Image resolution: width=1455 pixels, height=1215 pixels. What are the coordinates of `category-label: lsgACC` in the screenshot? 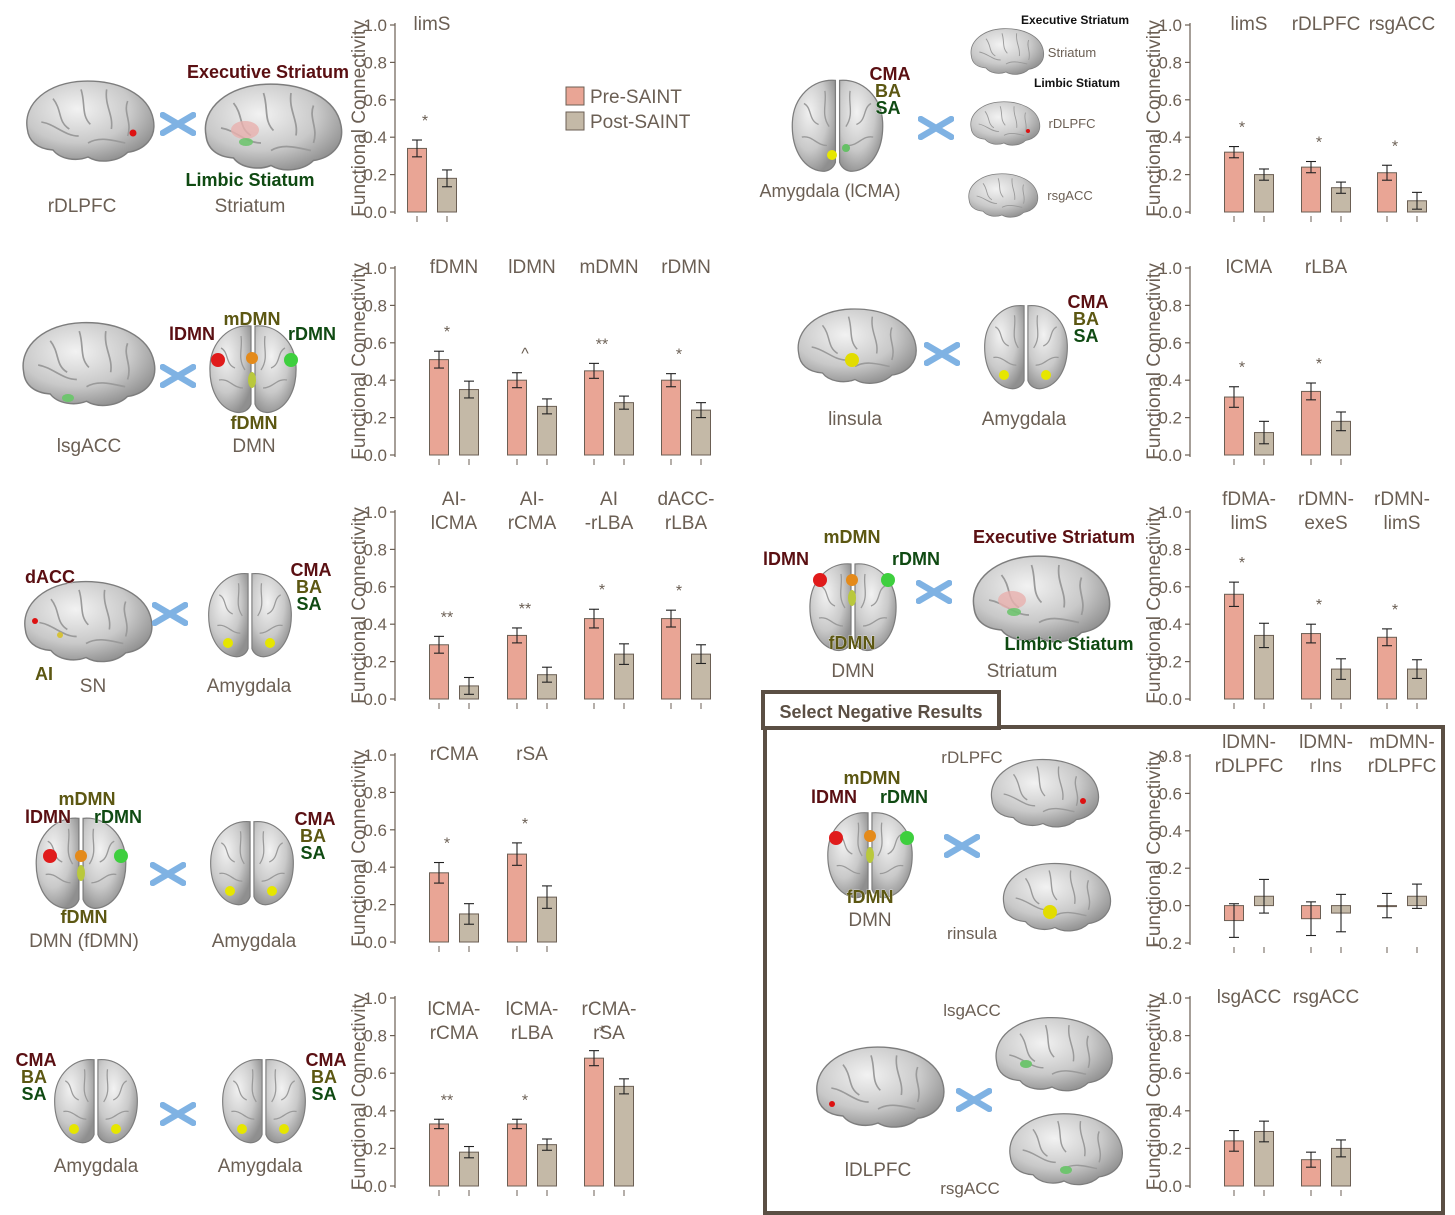 It's located at (1249, 997).